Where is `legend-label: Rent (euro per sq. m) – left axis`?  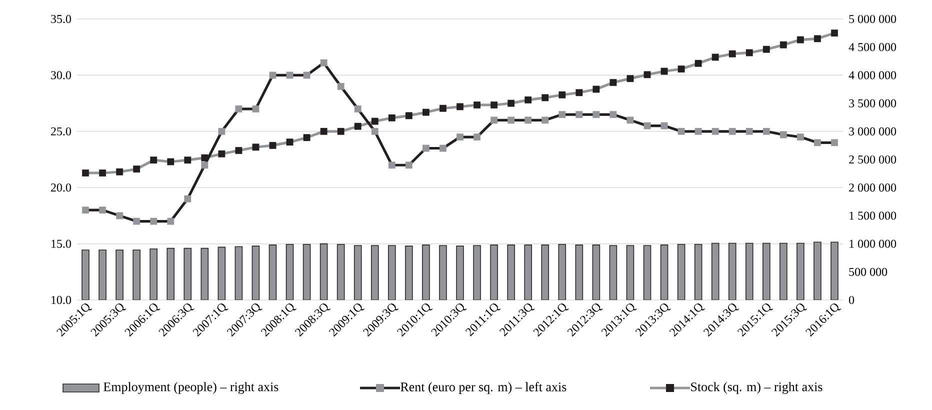 legend-label: Rent (euro per sq. m) – left axis is located at coordinates (483, 388).